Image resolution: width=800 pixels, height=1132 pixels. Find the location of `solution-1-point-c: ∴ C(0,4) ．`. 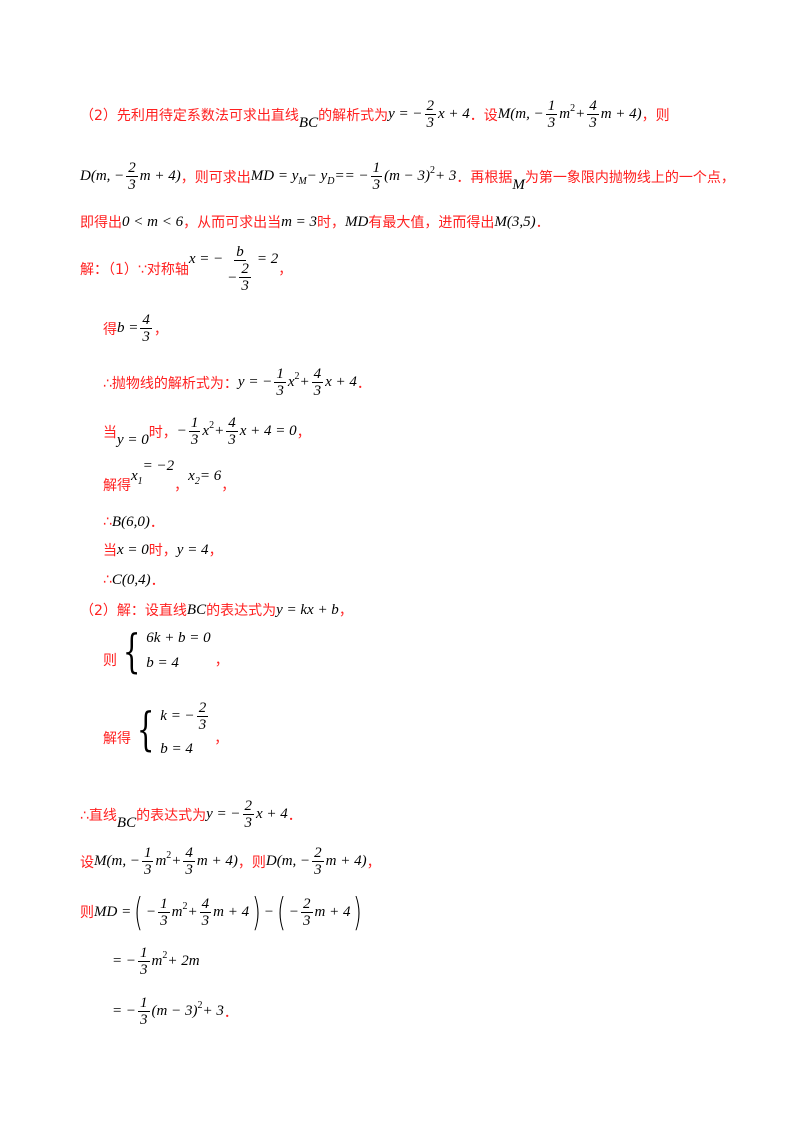

solution-1-point-c: ∴ C(0,4) ． is located at coordinates (134, 580).